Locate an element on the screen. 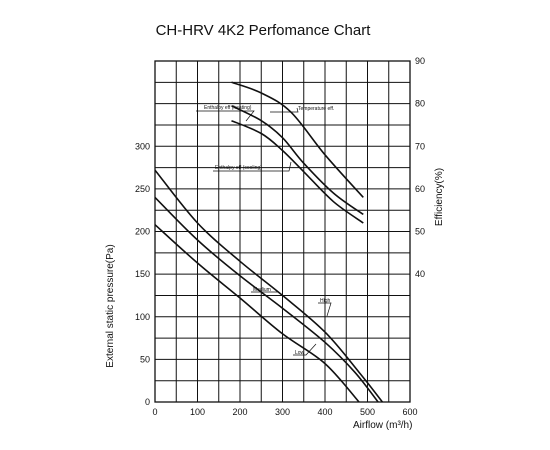 The height and width of the screenshot is (450, 550). y2-tick-label: 80 is located at coordinates (420, 104).